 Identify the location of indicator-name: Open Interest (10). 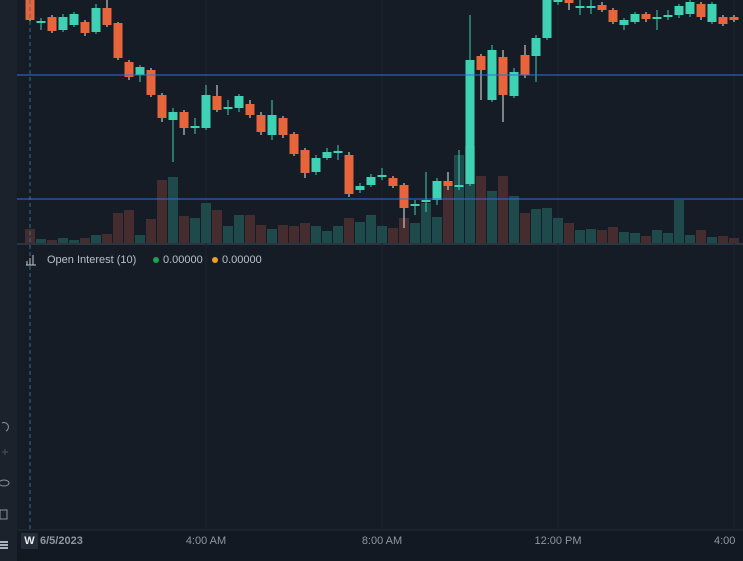
(91, 260).